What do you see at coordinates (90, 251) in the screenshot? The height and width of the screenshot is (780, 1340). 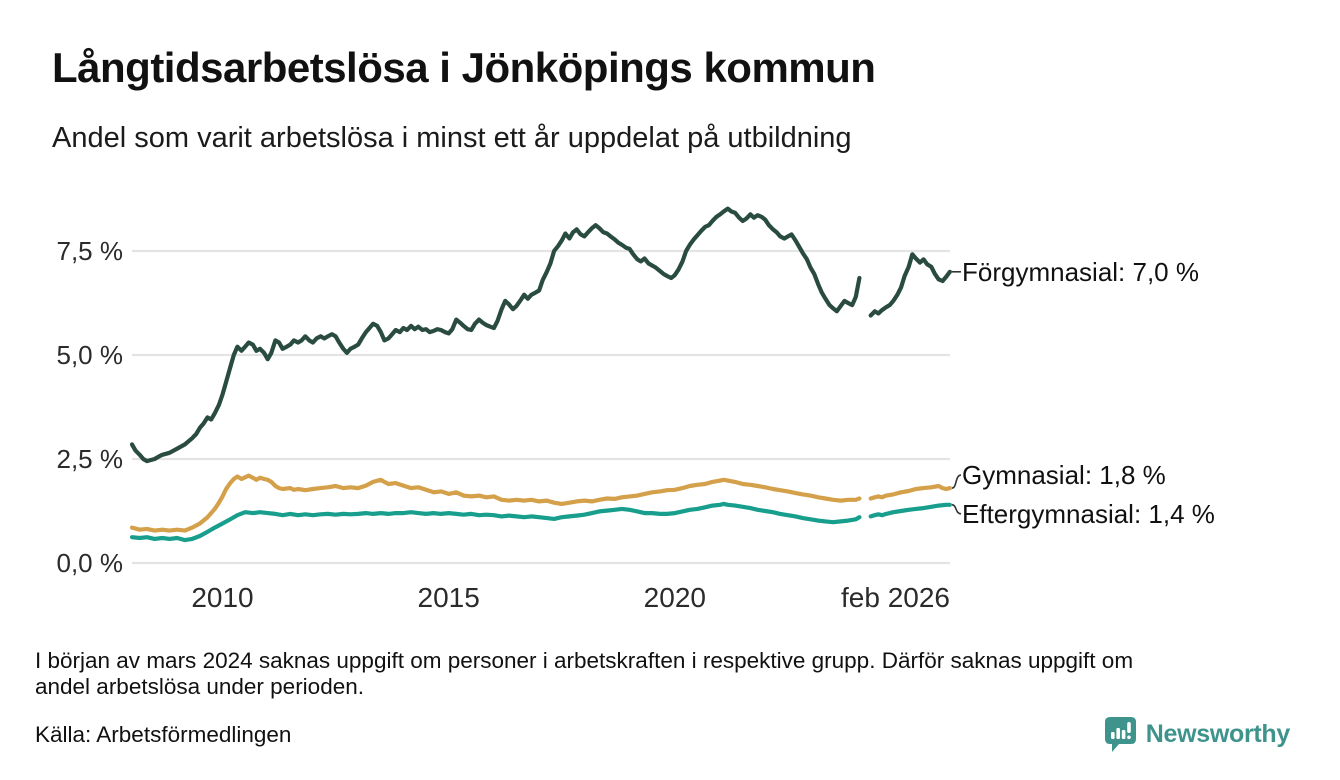 I see `y-tick-label: 7,5 %` at bounding box center [90, 251].